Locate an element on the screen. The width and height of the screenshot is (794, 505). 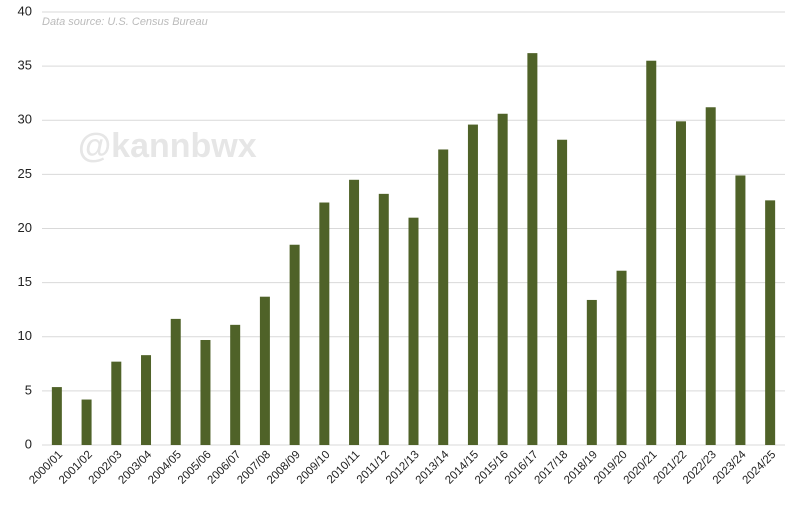
y-tick-label: 20 is located at coordinates (25, 227).